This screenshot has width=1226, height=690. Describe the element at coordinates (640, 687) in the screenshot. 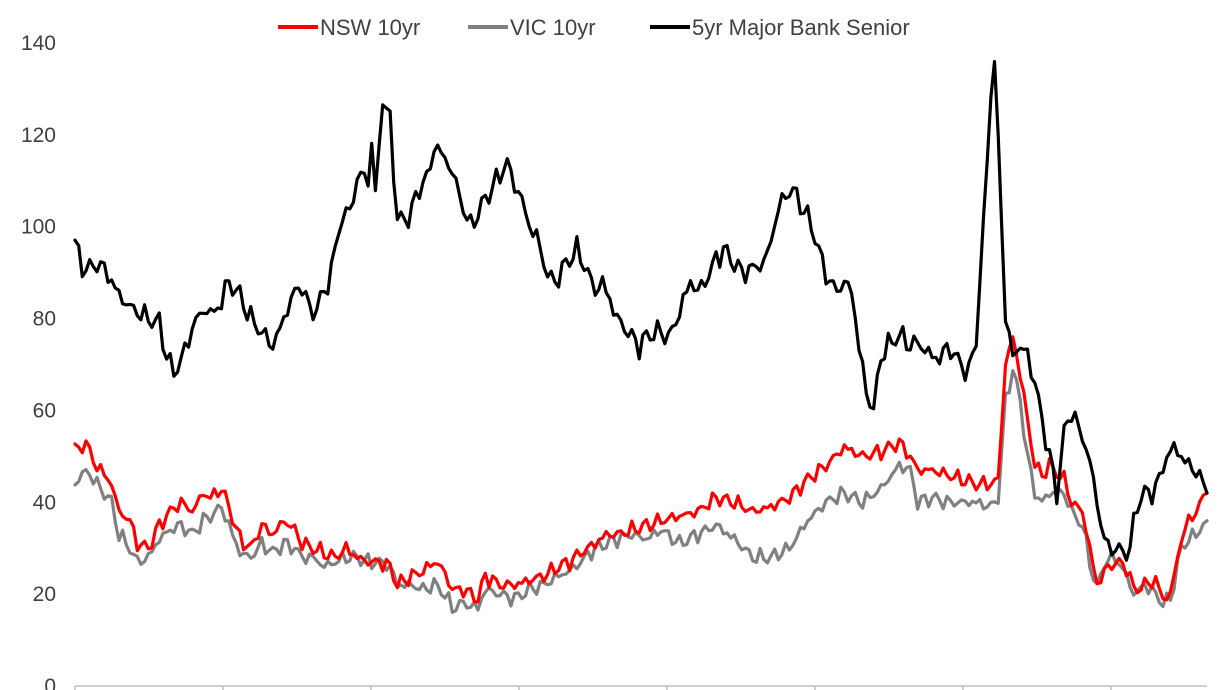

I see `x-axis` at that location.